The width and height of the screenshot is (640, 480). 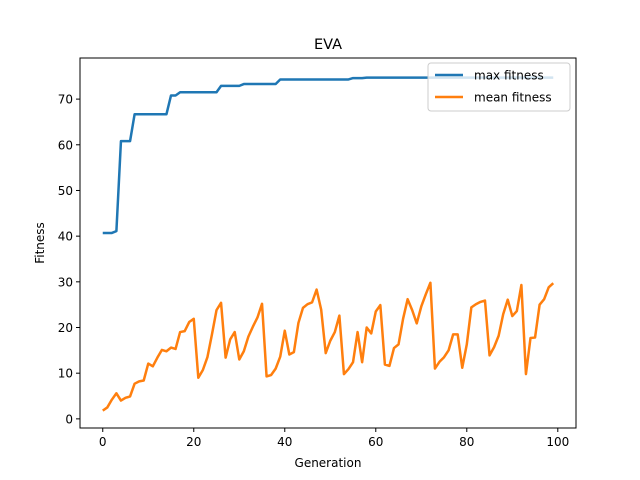 What do you see at coordinates (513, 98) in the screenshot?
I see `legend-label-mean-fitness: mean fitness` at bounding box center [513, 98].